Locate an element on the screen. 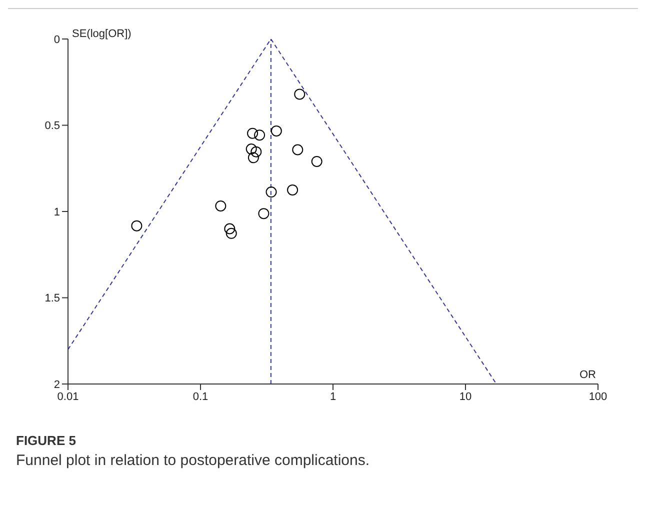 Image resolution: width=646 pixels, height=506 pixels. x-tick-label: 10 is located at coordinates (465, 396).